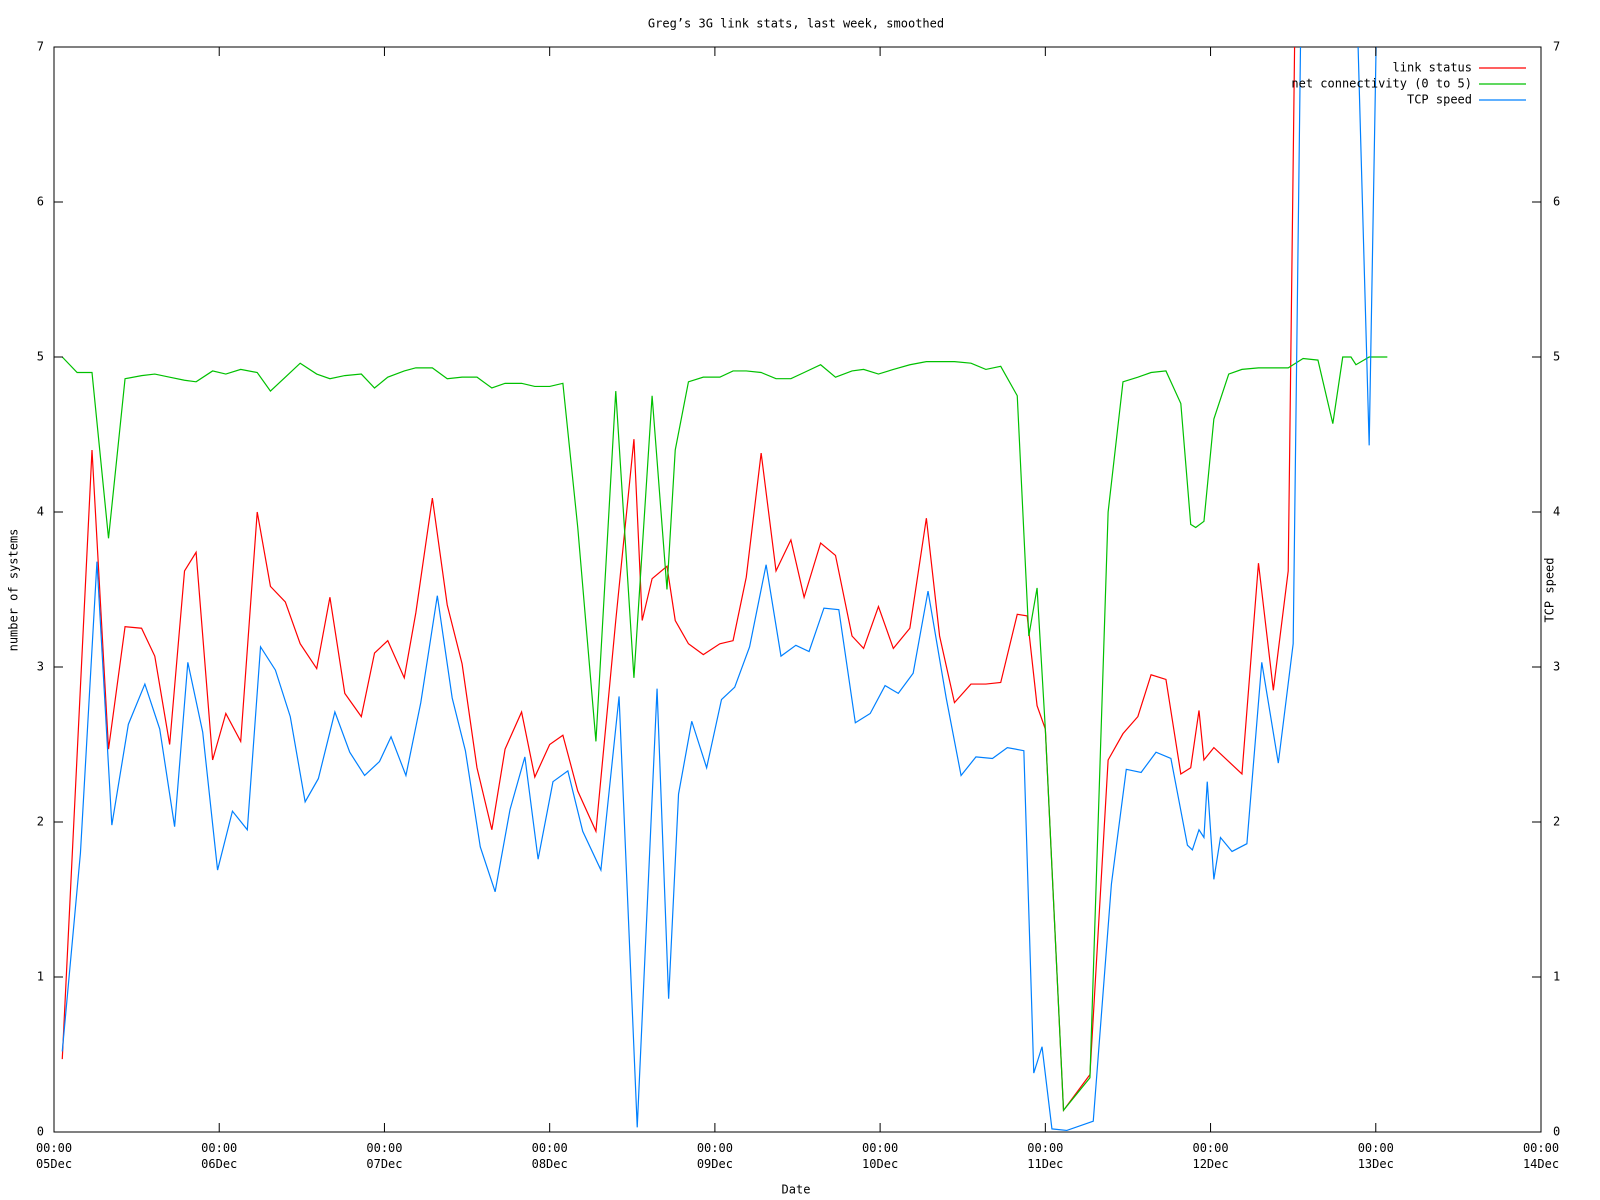 The height and width of the screenshot is (1200, 1600). What do you see at coordinates (40, 1132) in the screenshot?
I see `y-tick-label: 0` at bounding box center [40, 1132].